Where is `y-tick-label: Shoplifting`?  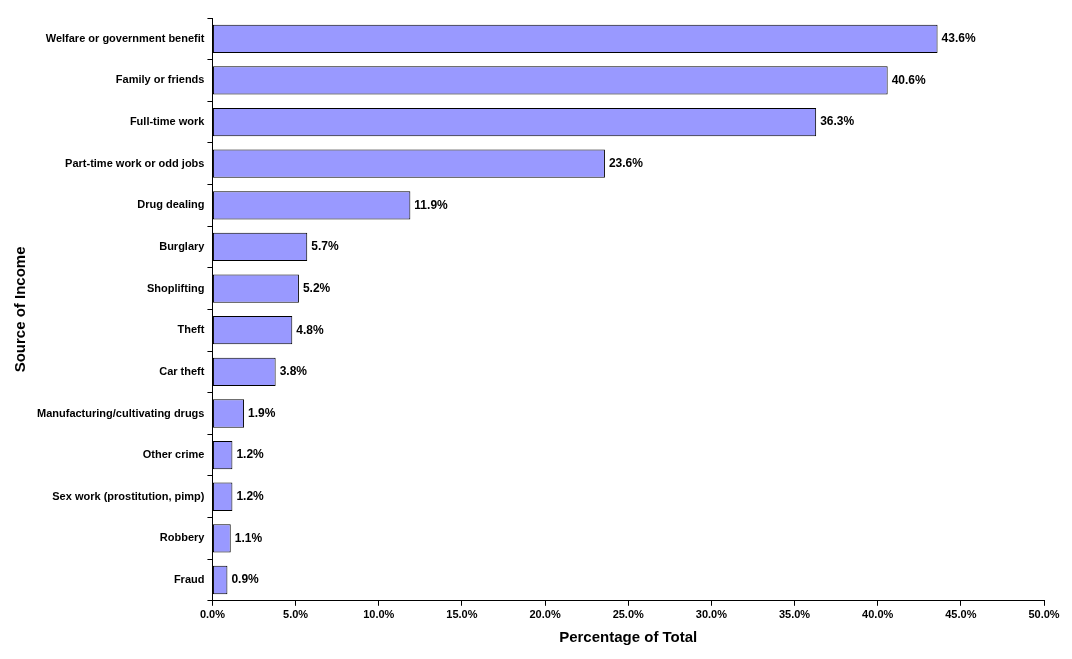 y-tick-label: Shoplifting is located at coordinates (176, 287).